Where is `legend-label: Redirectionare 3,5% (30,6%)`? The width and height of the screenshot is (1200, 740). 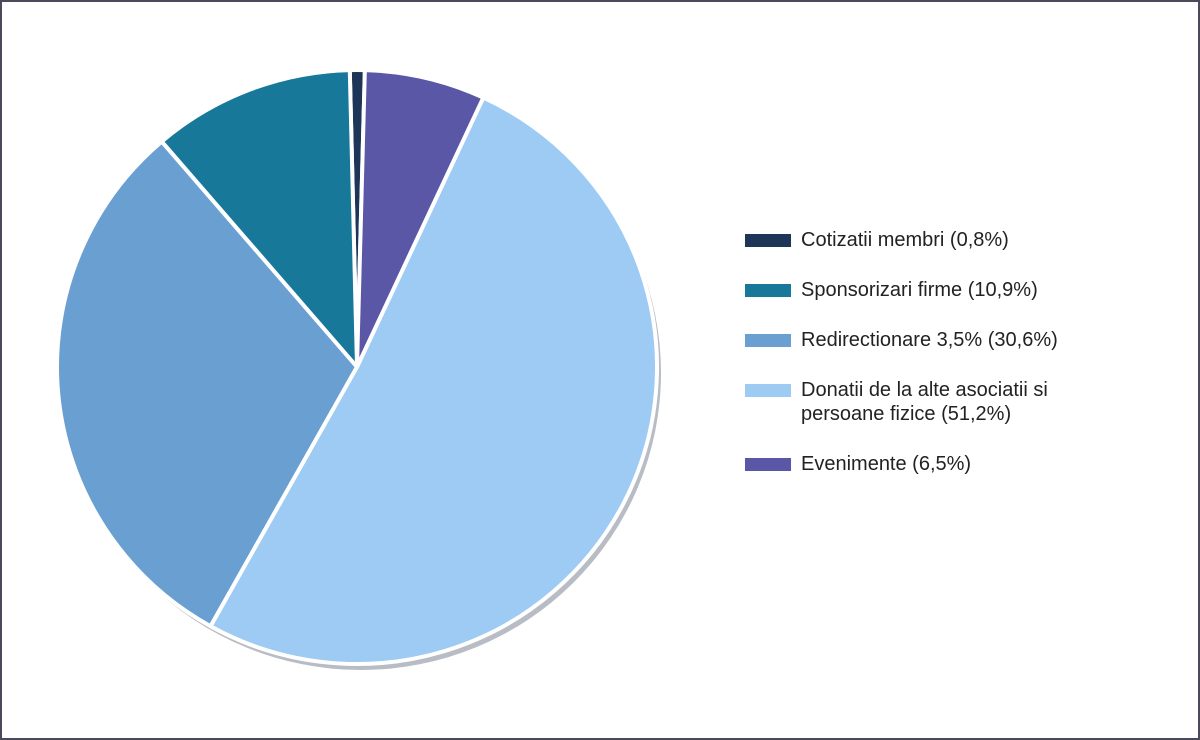 legend-label: Redirectionare 3,5% (30,6%) is located at coordinates (929, 340).